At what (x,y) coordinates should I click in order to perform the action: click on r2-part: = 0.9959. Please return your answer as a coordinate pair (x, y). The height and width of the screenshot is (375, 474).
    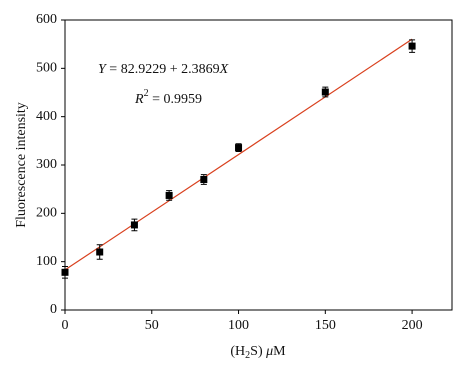
    Looking at the image, I should click on (175, 99).